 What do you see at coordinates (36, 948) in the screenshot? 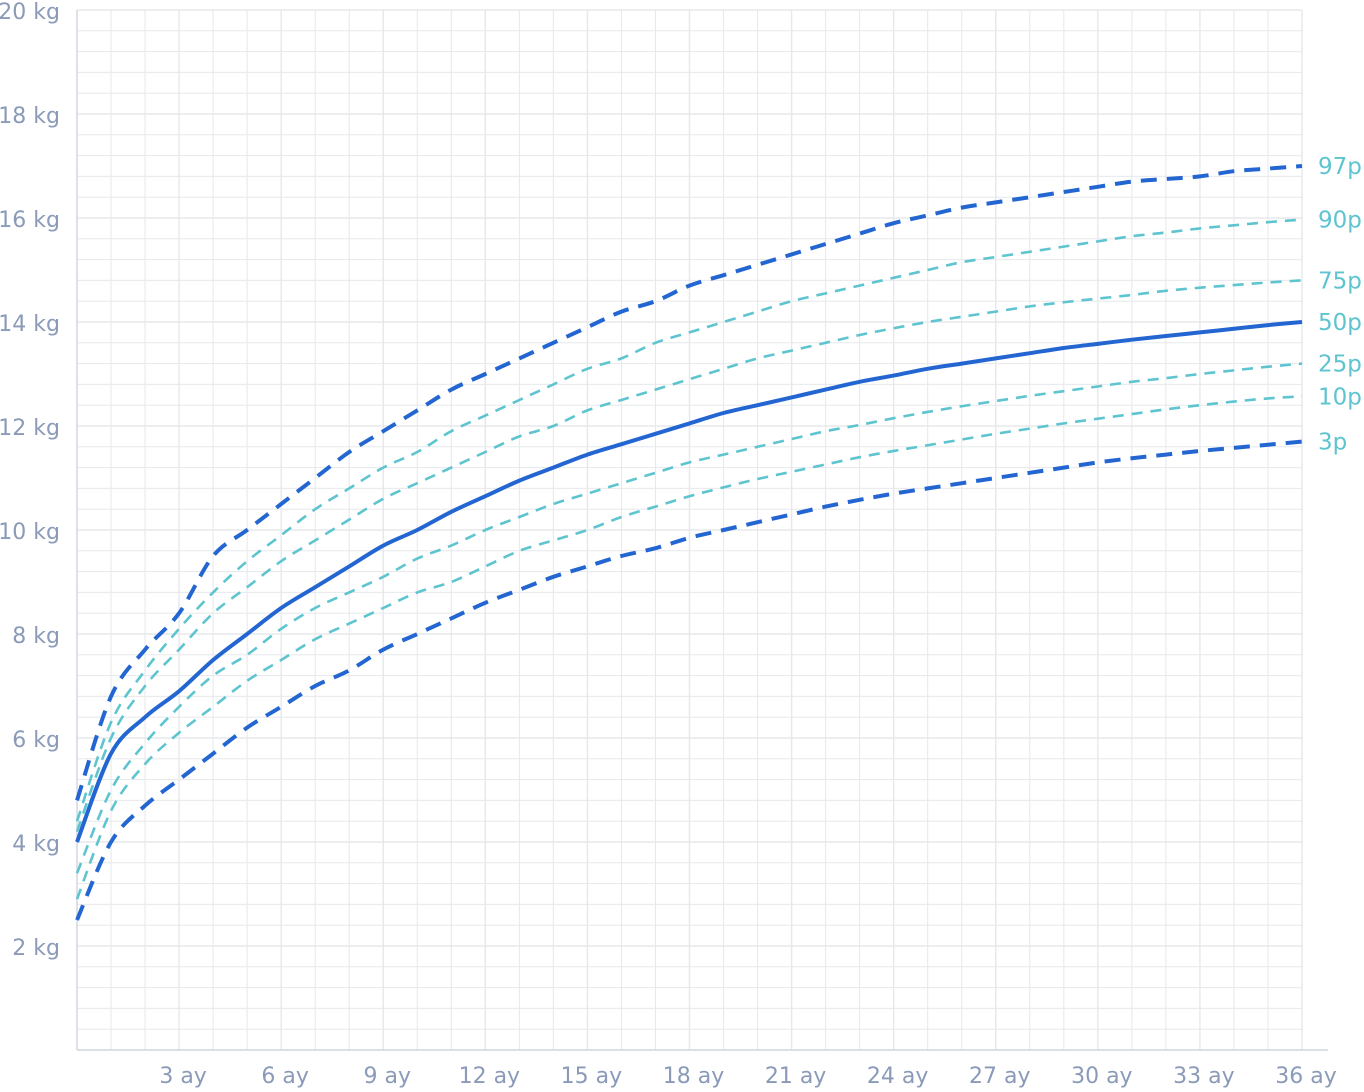
I see `y-tick-label: 2 kg` at bounding box center [36, 948].